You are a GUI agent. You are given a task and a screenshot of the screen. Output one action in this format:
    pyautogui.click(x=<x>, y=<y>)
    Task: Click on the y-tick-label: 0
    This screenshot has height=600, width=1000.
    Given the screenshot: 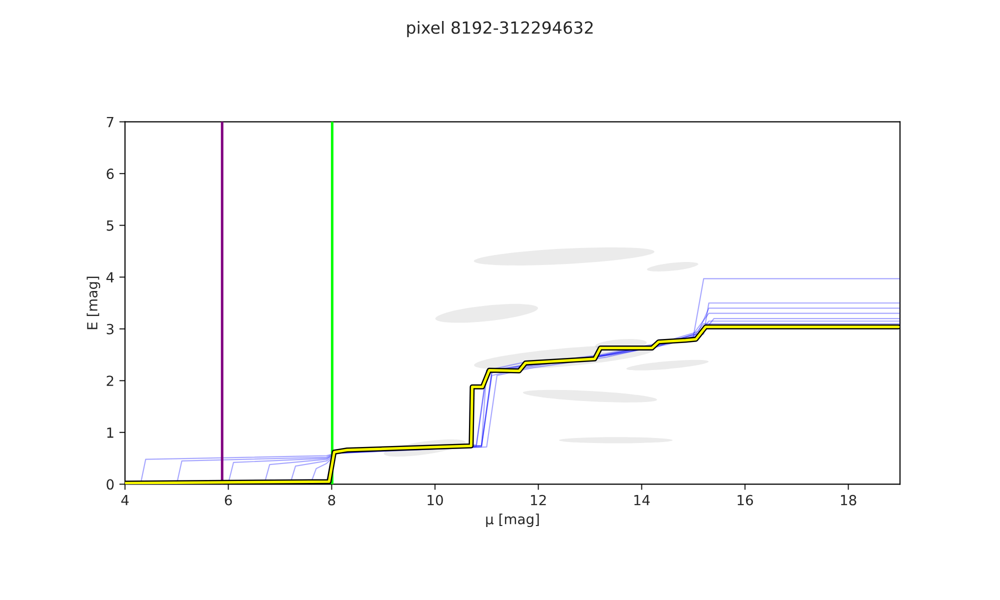 What is the action you would take?
    pyautogui.click(x=110, y=484)
    